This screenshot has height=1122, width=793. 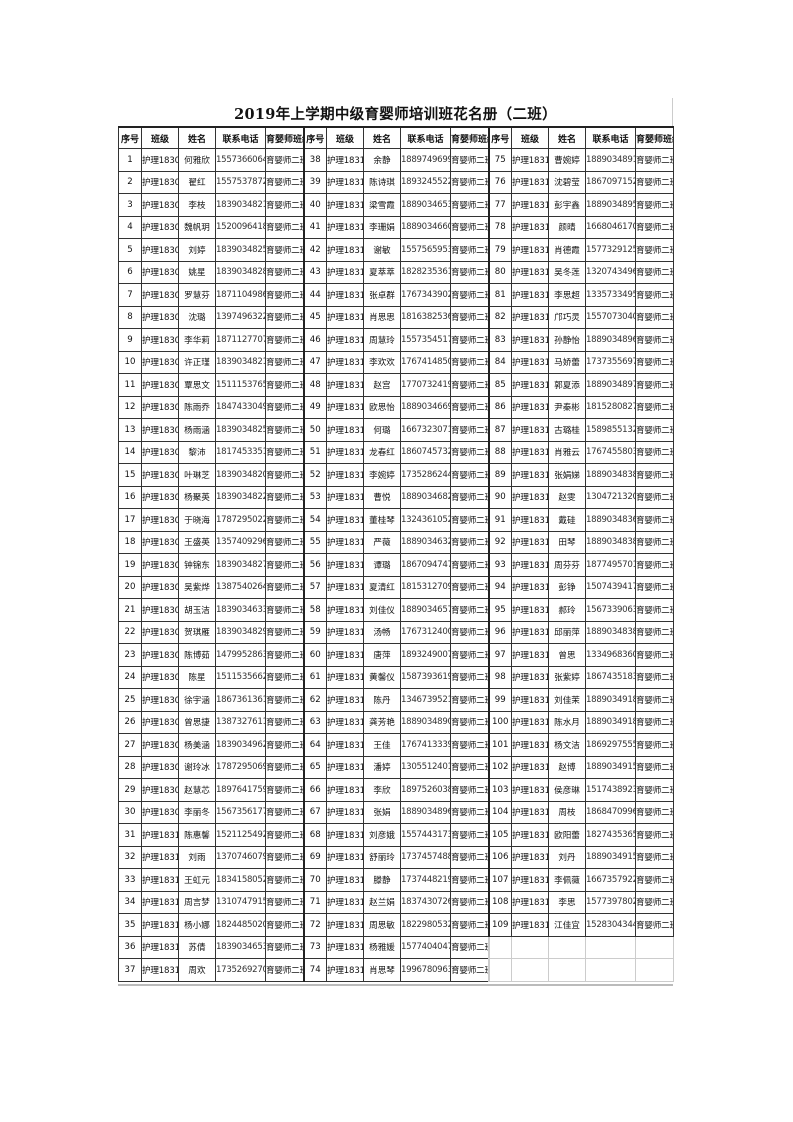 I want to click on cell-seq: 85, so click(x=499, y=385).